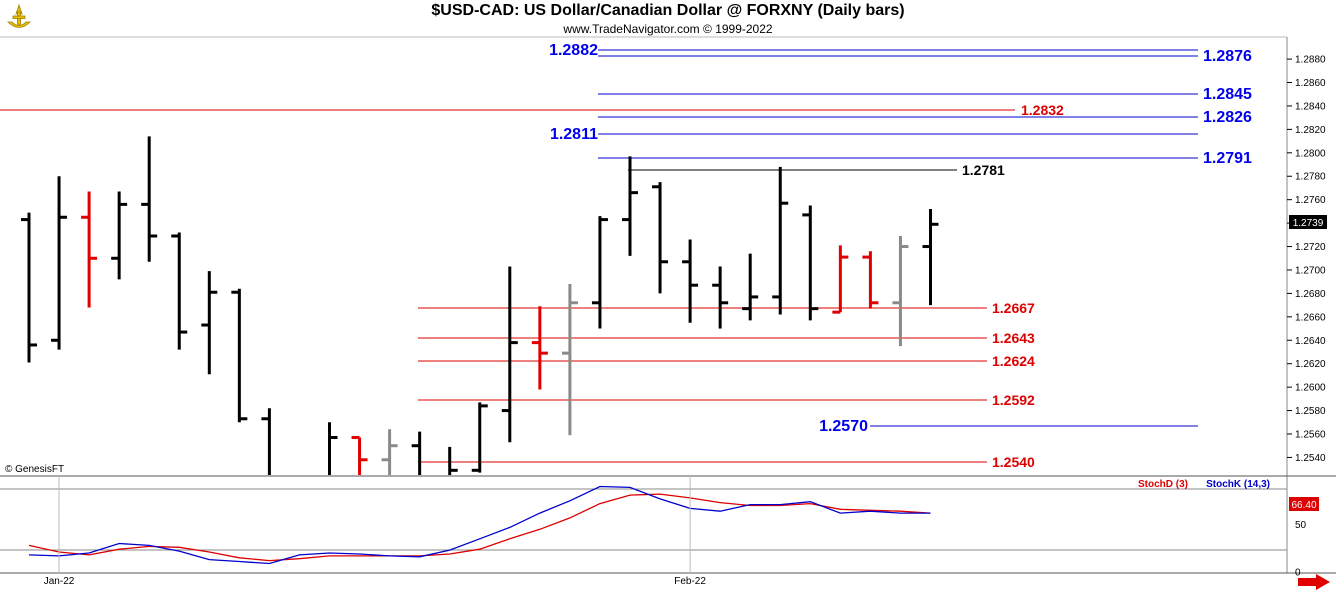  I want to click on date-axis: Jan-22 Feb-22, so click(375, 531).